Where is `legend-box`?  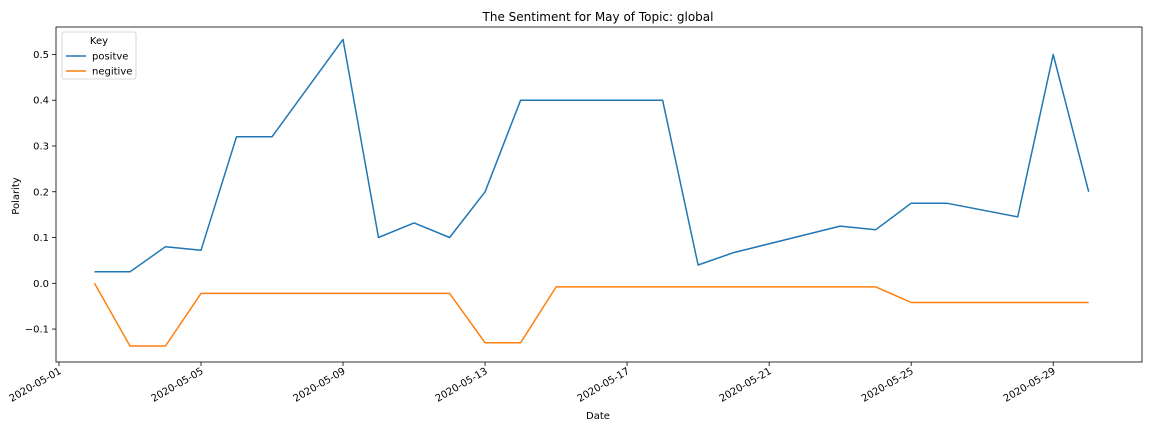
legend-box is located at coordinates (99, 55).